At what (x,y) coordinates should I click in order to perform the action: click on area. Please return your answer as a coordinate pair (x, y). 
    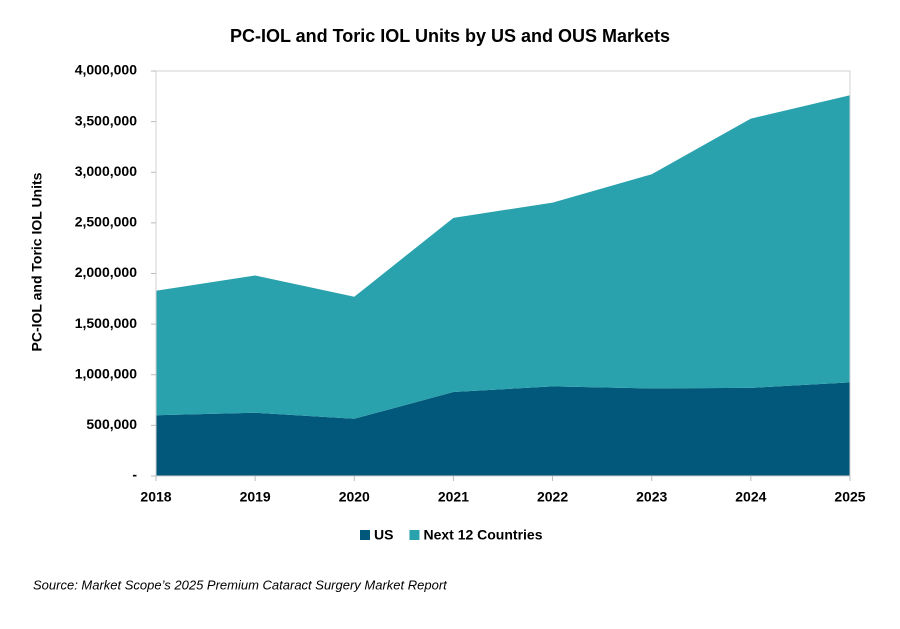
    Looking at the image, I should click on (503, 429).